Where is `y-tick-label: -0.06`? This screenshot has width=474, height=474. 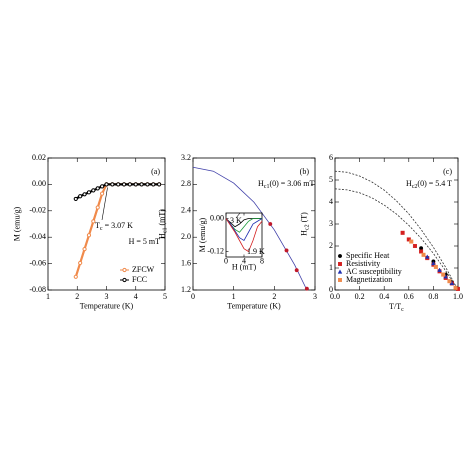 y-tick-label: -0.06 is located at coordinates (37, 262).